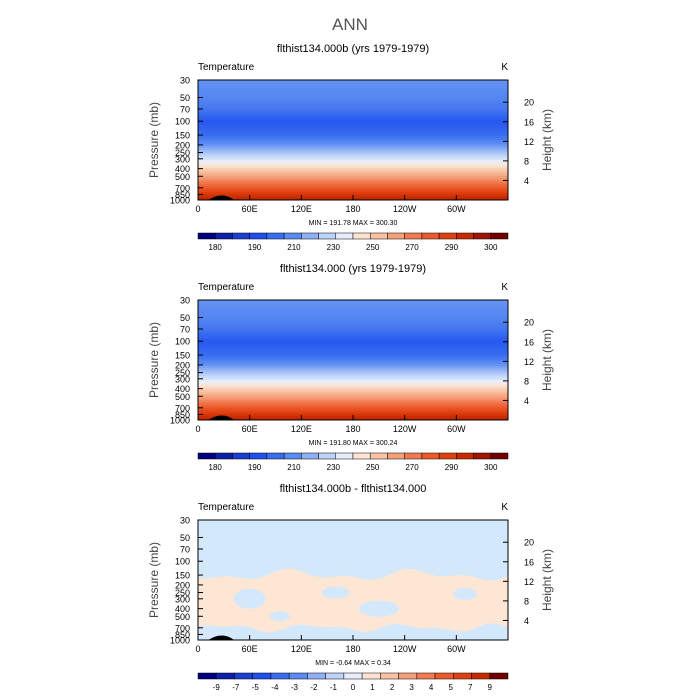 The height and width of the screenshot is (700, 700). Describe the element at coordinates (182, 599) in the screenshot. I see `y-tick-label: 300` at that location.